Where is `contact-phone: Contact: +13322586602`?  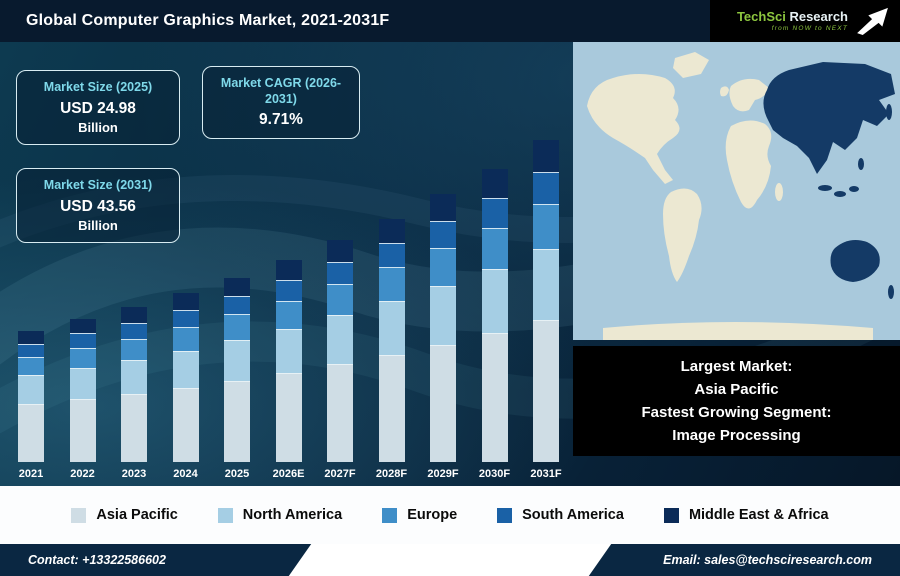
contact-phone: Contact: +13322586602 is located at coordinates (97, 560).